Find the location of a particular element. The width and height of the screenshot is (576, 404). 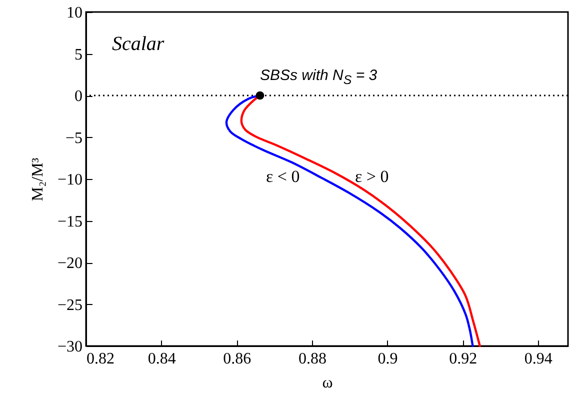

x-tick-label: 0.94 is located at coordinates (538, 359).